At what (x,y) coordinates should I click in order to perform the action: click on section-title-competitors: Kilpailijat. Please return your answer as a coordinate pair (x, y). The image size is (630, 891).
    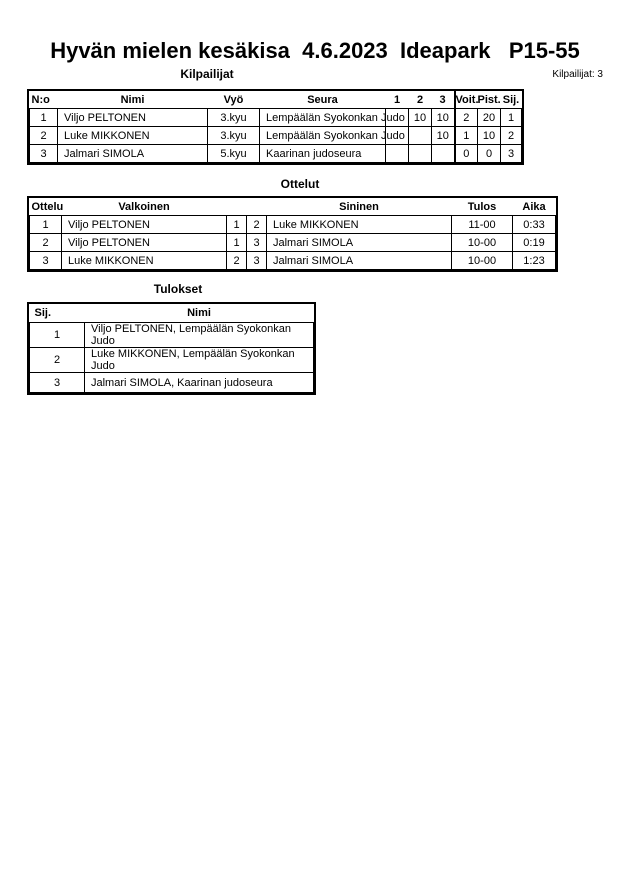
    Looking at the image, I should click on (207, 74).